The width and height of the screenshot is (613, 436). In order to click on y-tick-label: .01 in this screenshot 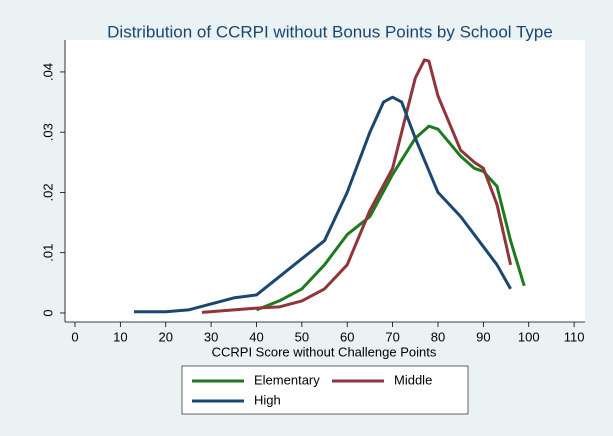, I will do `click(47, 253)`.